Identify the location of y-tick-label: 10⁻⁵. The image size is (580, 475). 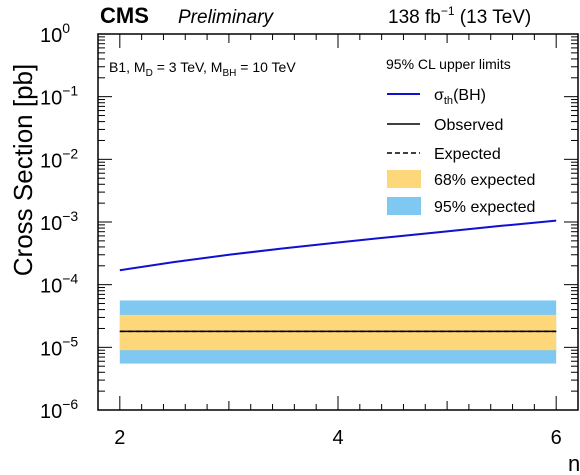
(59, 346).